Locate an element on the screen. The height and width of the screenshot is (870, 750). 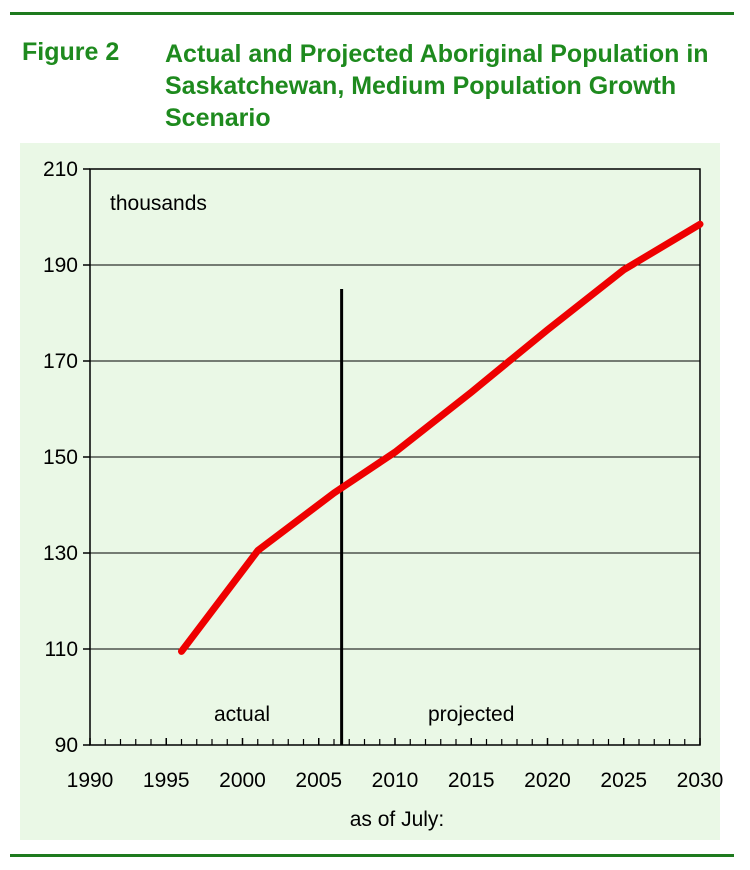
x-tick-label: 1990 is located at coordinates (90, 780).